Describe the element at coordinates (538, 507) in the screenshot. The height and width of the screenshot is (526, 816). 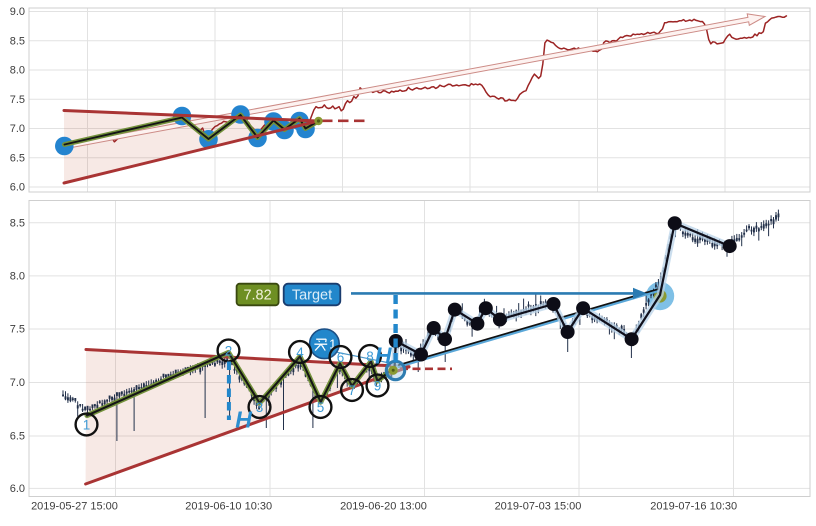
I see `svg-text: 2019-07-03 15:00` at that location.